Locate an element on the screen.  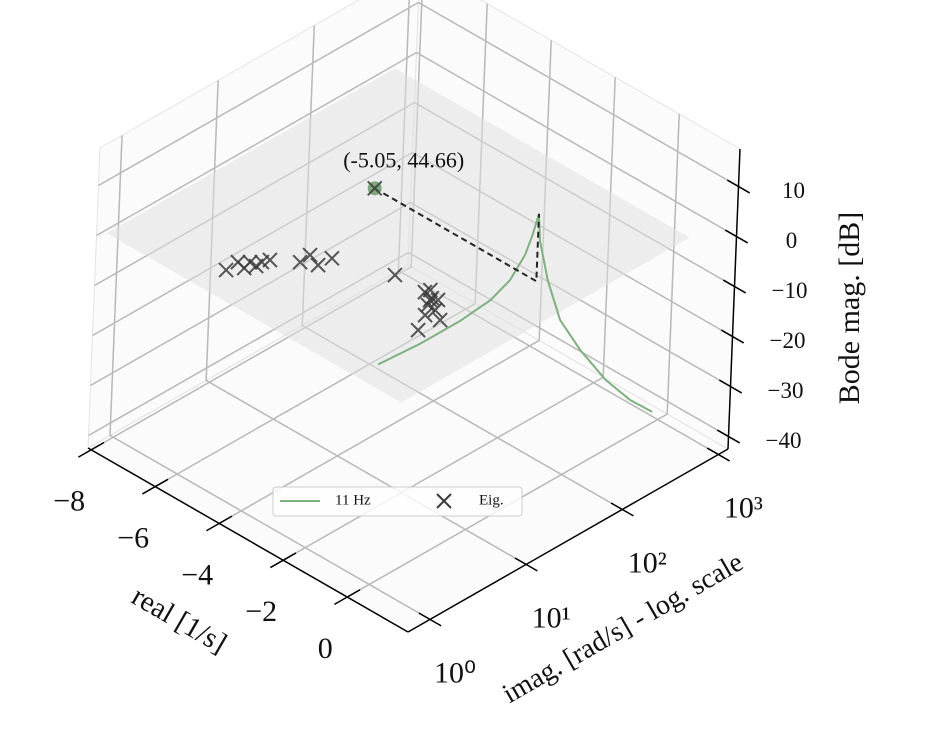
x-tick-label: −4 is located at coordinates (197, 574).